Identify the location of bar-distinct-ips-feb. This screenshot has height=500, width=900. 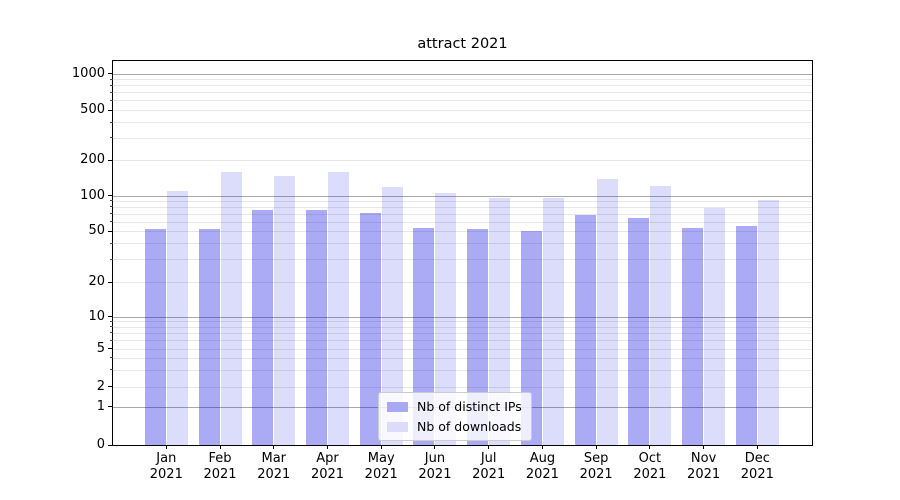
(209, 336).